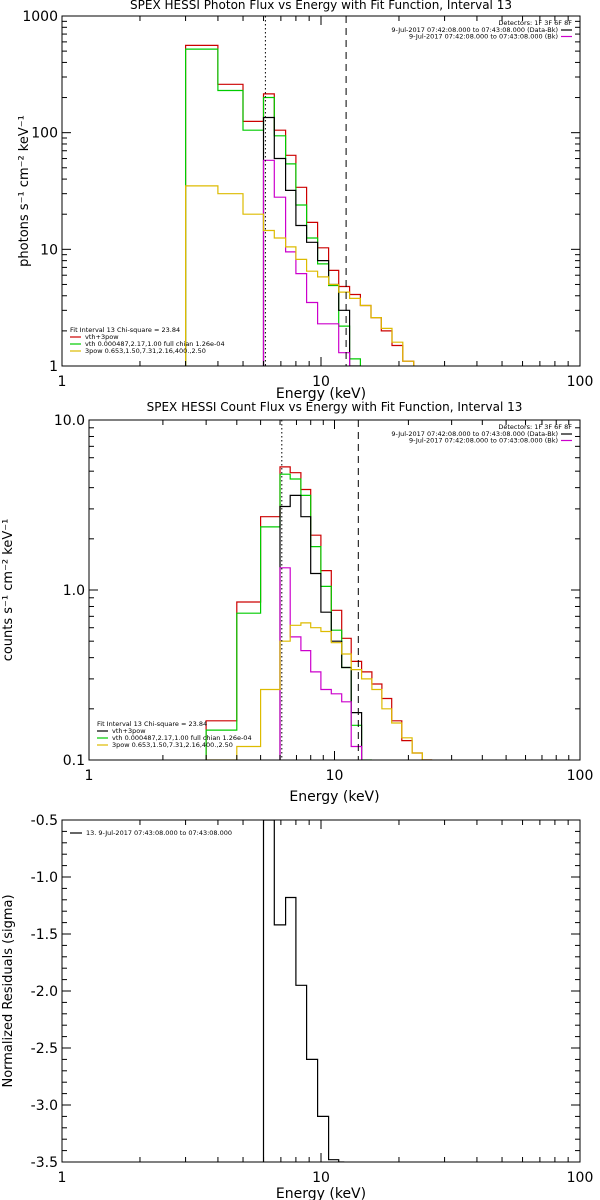 The width and height of the screenshot is (600, 1200). I want to click on y-axis-label: Normalized Residuals (sigma), so click(8, 990).